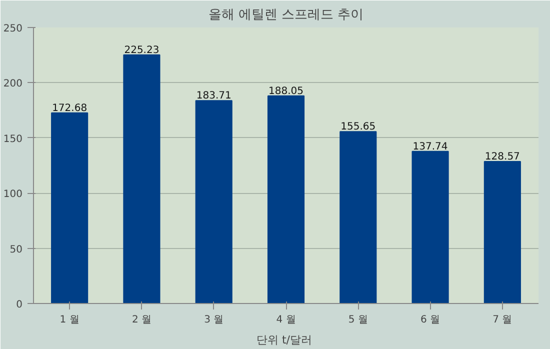 The height and width of the screenshot is (349, 550). Describe the element at coordinates (19, 305) in the screenshot. I see `y-tick-label: 0` at that location.